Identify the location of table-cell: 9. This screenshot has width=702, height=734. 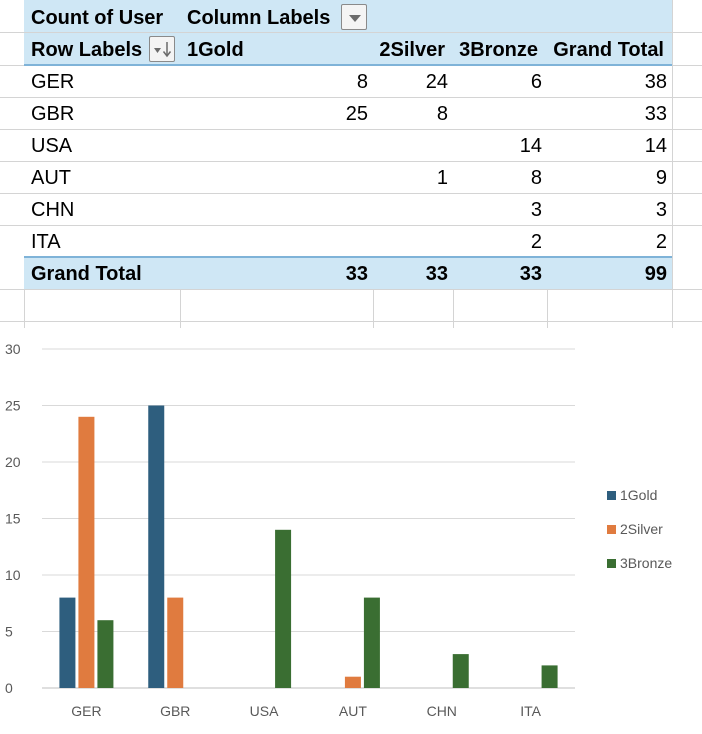
(661, 178).